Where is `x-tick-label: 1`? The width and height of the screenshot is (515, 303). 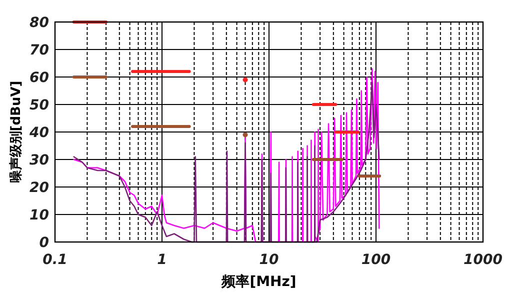
x-tick-label: 1 is located at coordinates (162, 260).